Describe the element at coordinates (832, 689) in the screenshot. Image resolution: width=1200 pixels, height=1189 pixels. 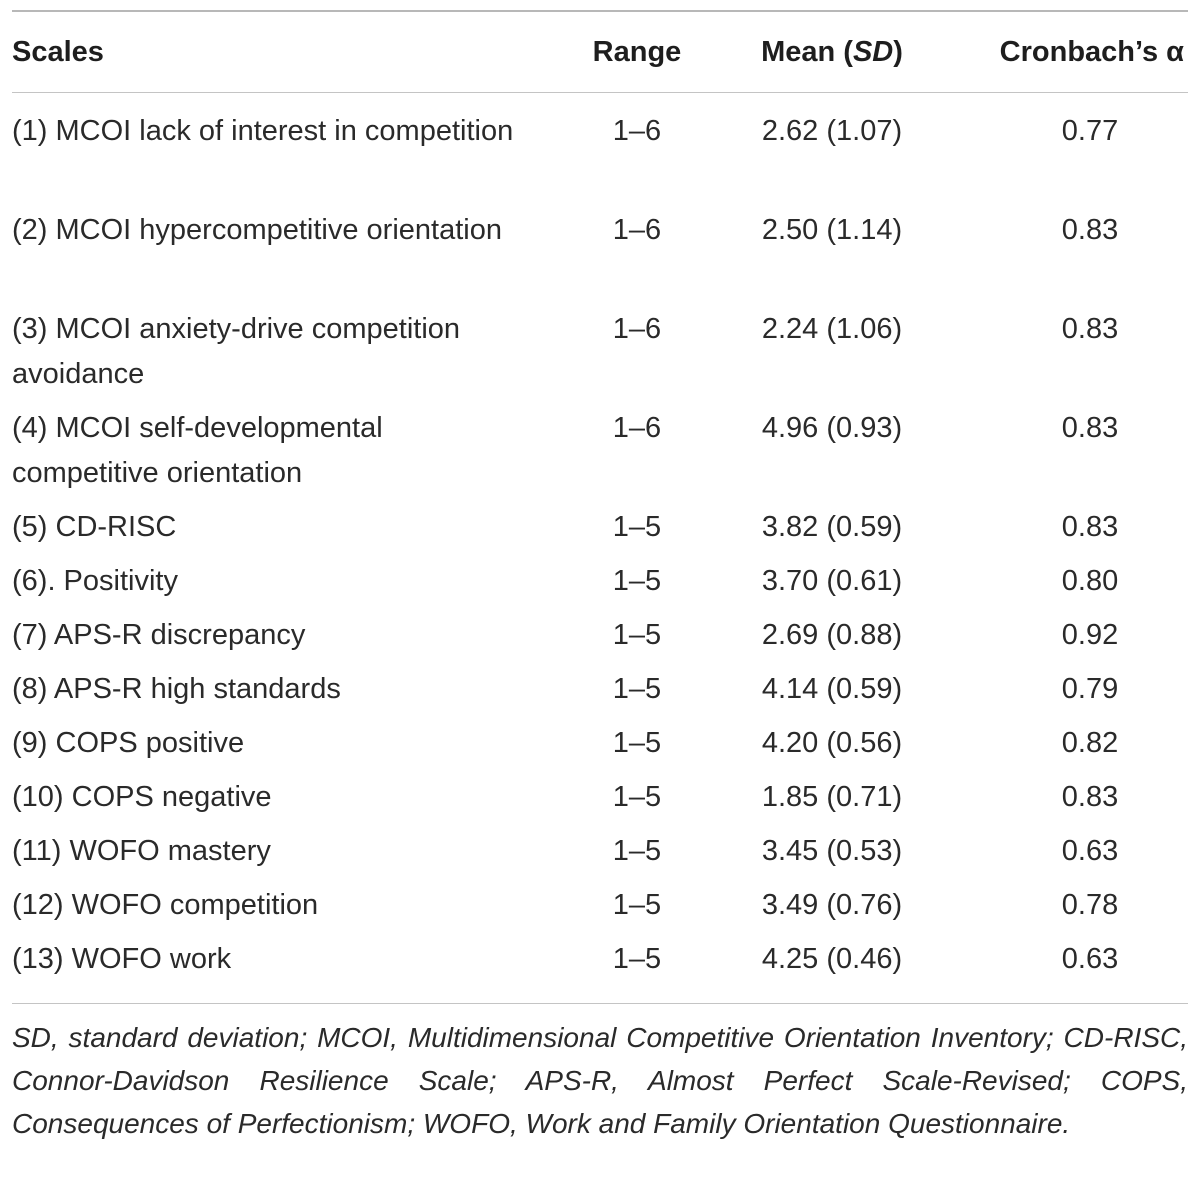
I see `row-mean: 4.14 (0.59)` at that location.